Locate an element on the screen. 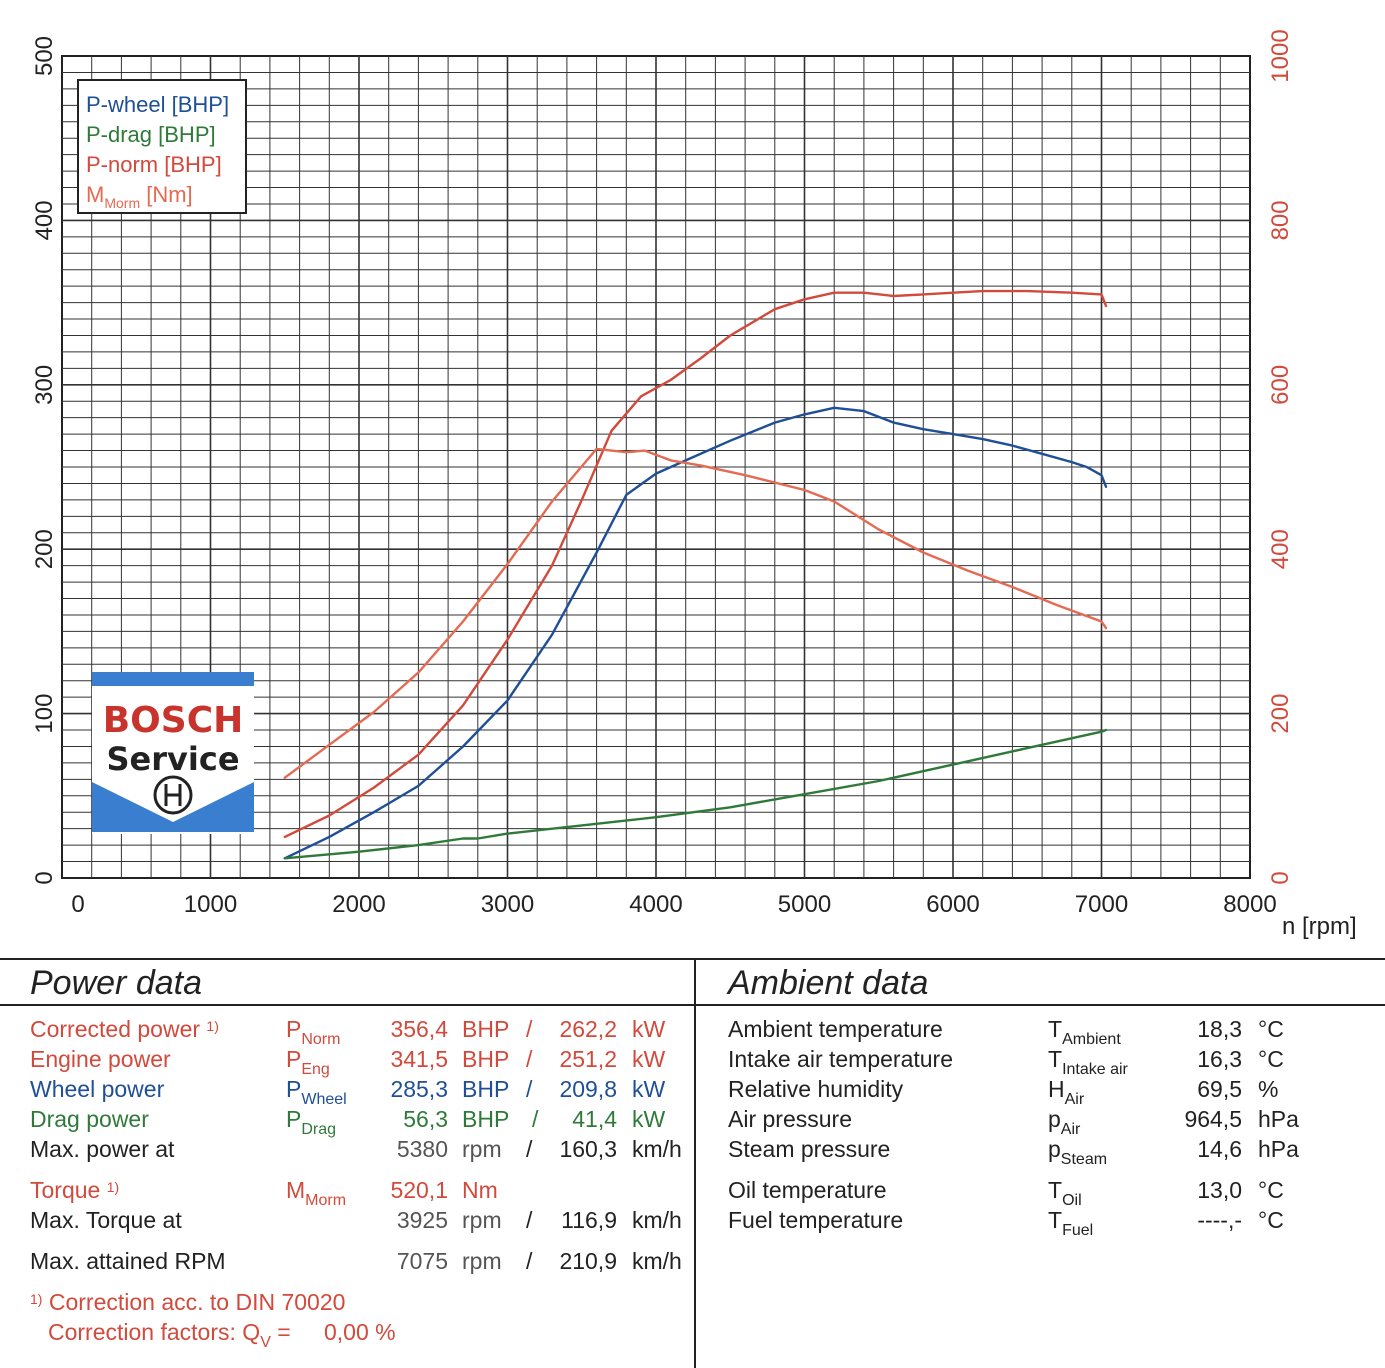 This screenshot has height=1368, width=1385. logo-service-text: Service is located at coordinates (172, 759).